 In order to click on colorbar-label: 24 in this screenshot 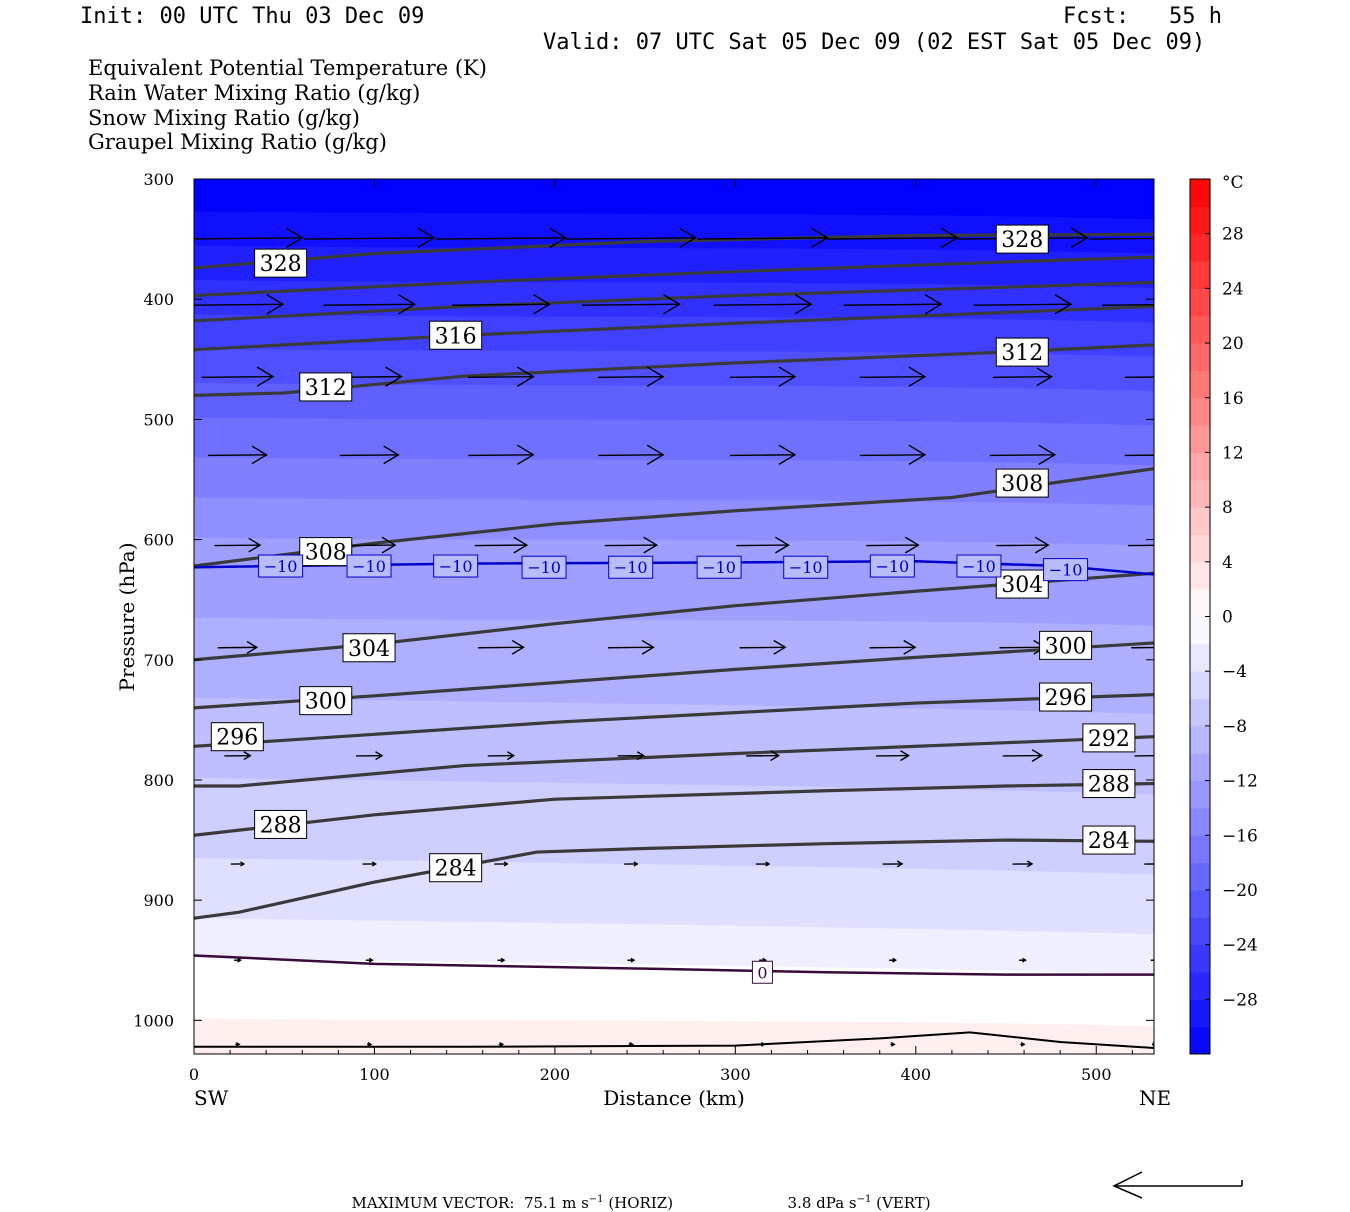, I will do `click(1233, 289)`.